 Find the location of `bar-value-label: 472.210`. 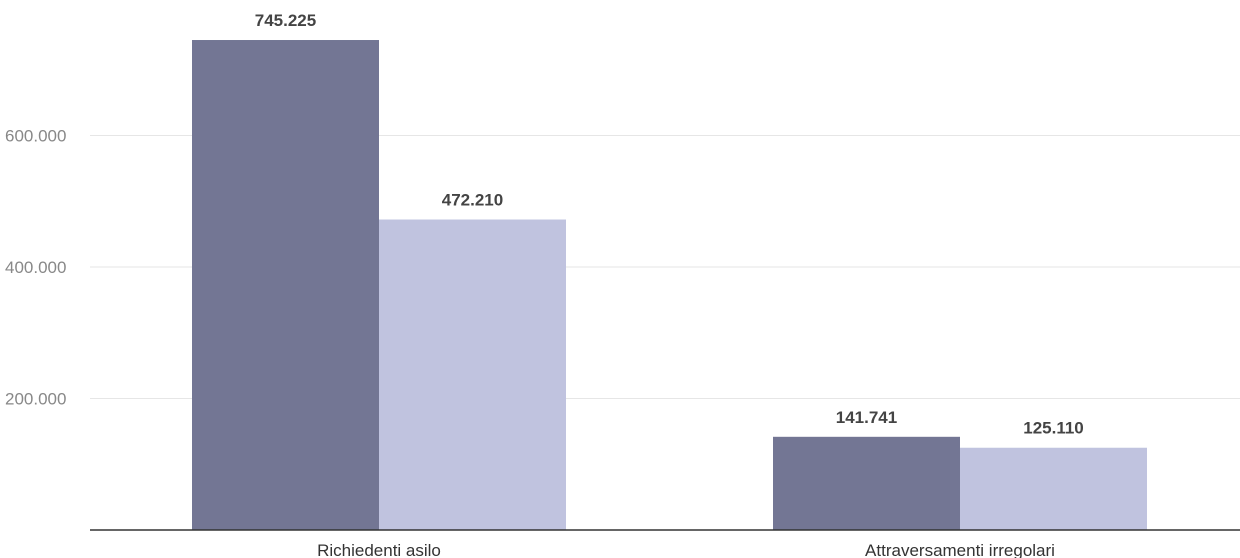

bar-value-label: 472.210 is located at coordinates (472, 200).